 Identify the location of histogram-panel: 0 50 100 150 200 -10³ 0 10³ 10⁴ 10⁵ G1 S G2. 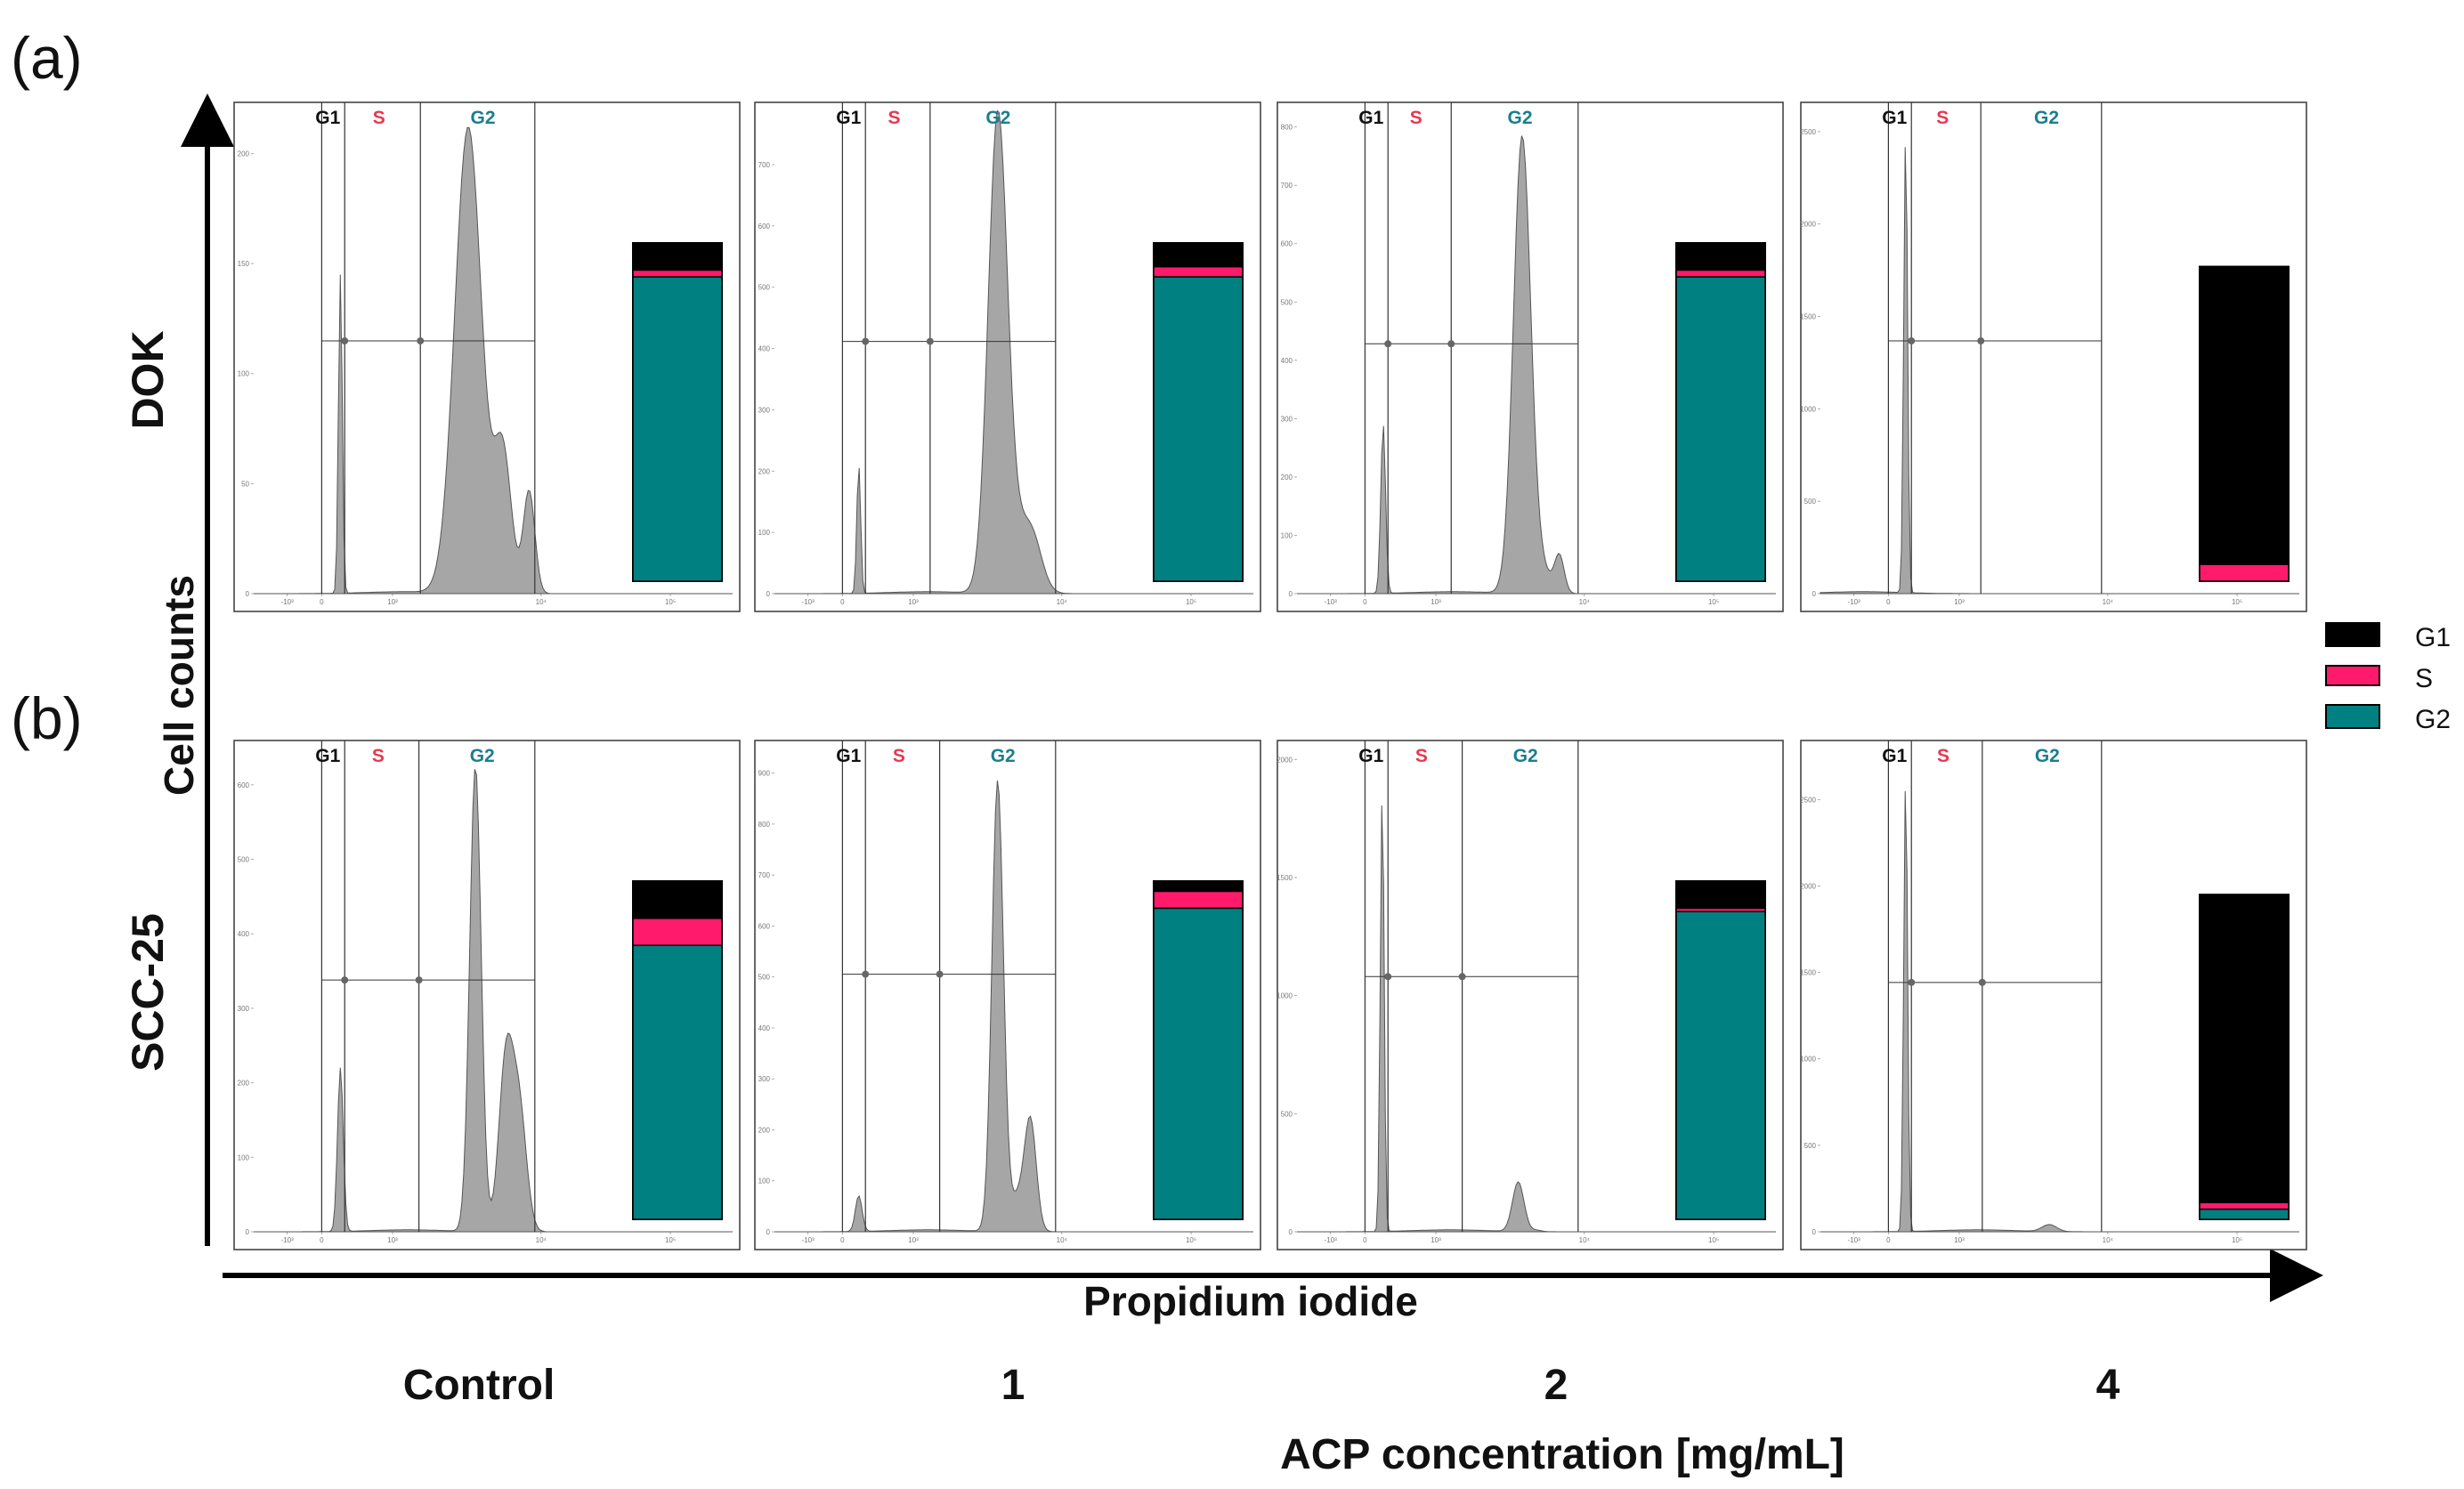
(487, 356).